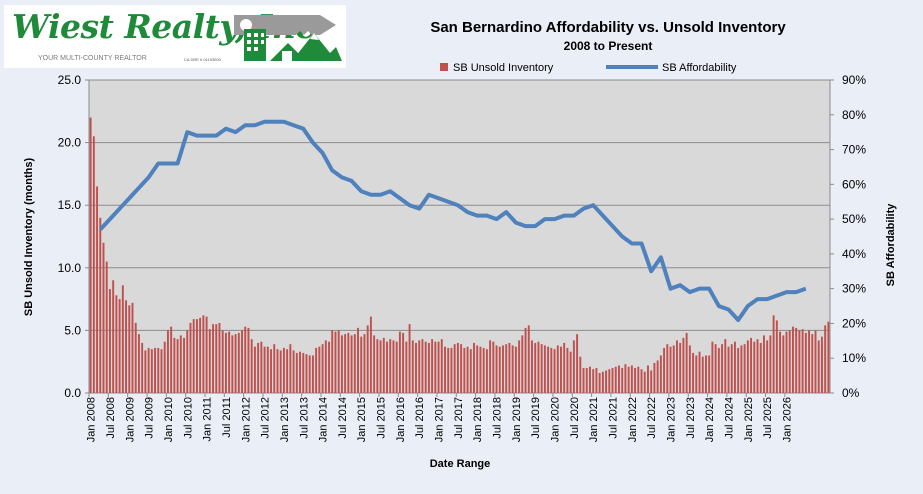  Describe the element at coordinates (498, 418) in the screenshot. I see `x-tick-label: Jul 2018` at that location.